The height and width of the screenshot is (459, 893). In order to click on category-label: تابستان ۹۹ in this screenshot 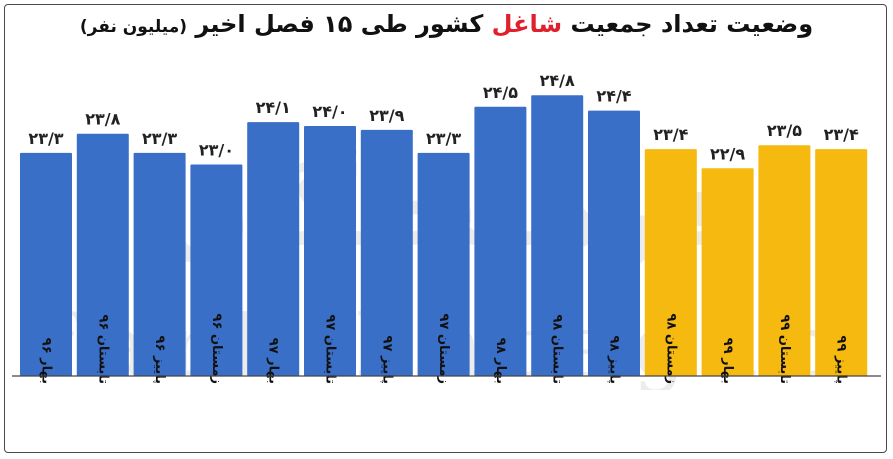, I will do `click(784, 349)`.